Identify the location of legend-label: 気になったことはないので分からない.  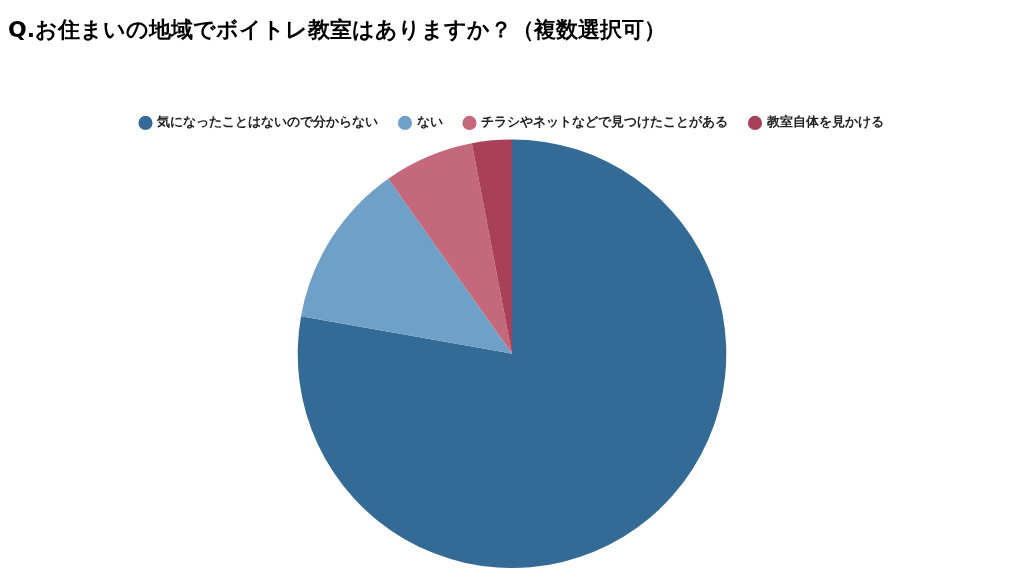
(267, 122).